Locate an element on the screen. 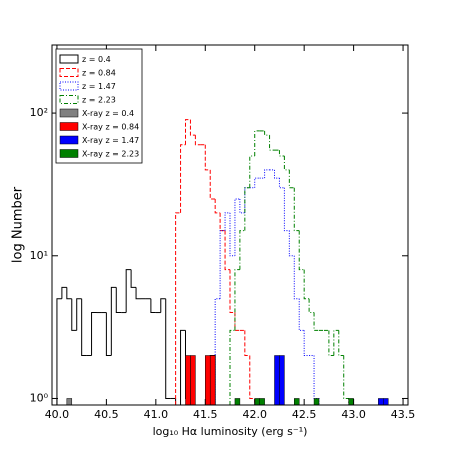 The height and width of the screenshot is (452, 452). y-tick-label: 10² is located at coordinates (39, 112).